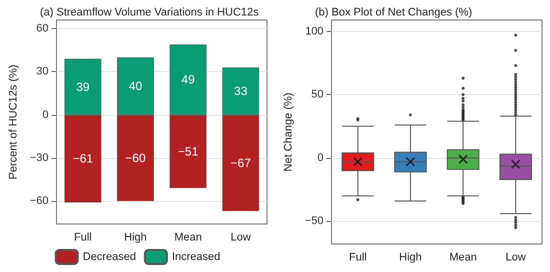 This screenshot has width=550, height=272. Describe the element at coordinates (39, 158) in the screenshot. I see `y-tick-label: −30` at that location.